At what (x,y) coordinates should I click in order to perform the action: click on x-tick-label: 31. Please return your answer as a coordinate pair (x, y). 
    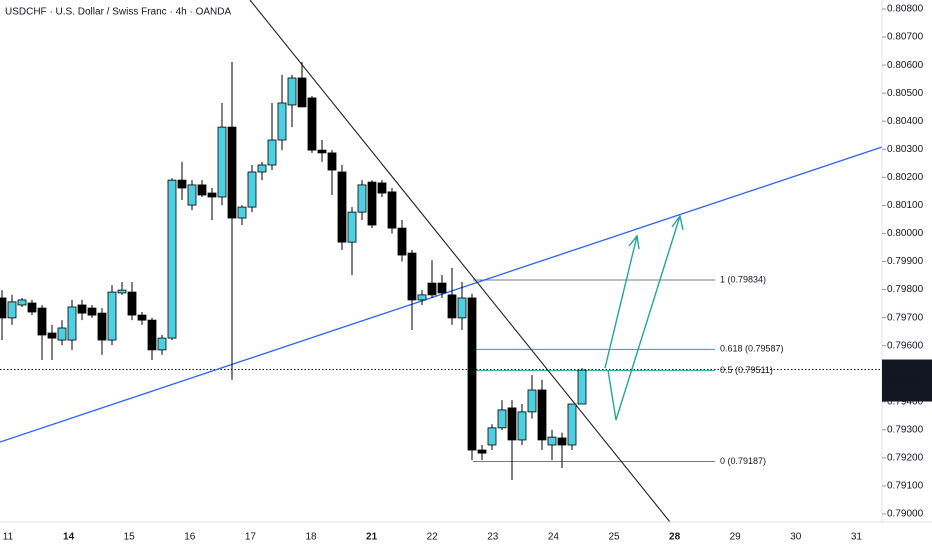
    Looking at the image, I should click on (857, 537).